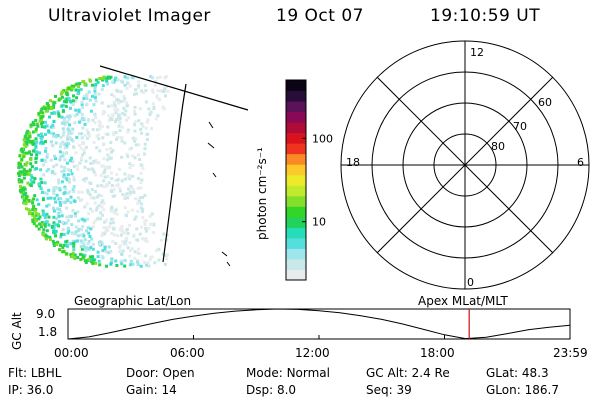  I want to click on info-mode: Mode: Normal, so click(288, 373).